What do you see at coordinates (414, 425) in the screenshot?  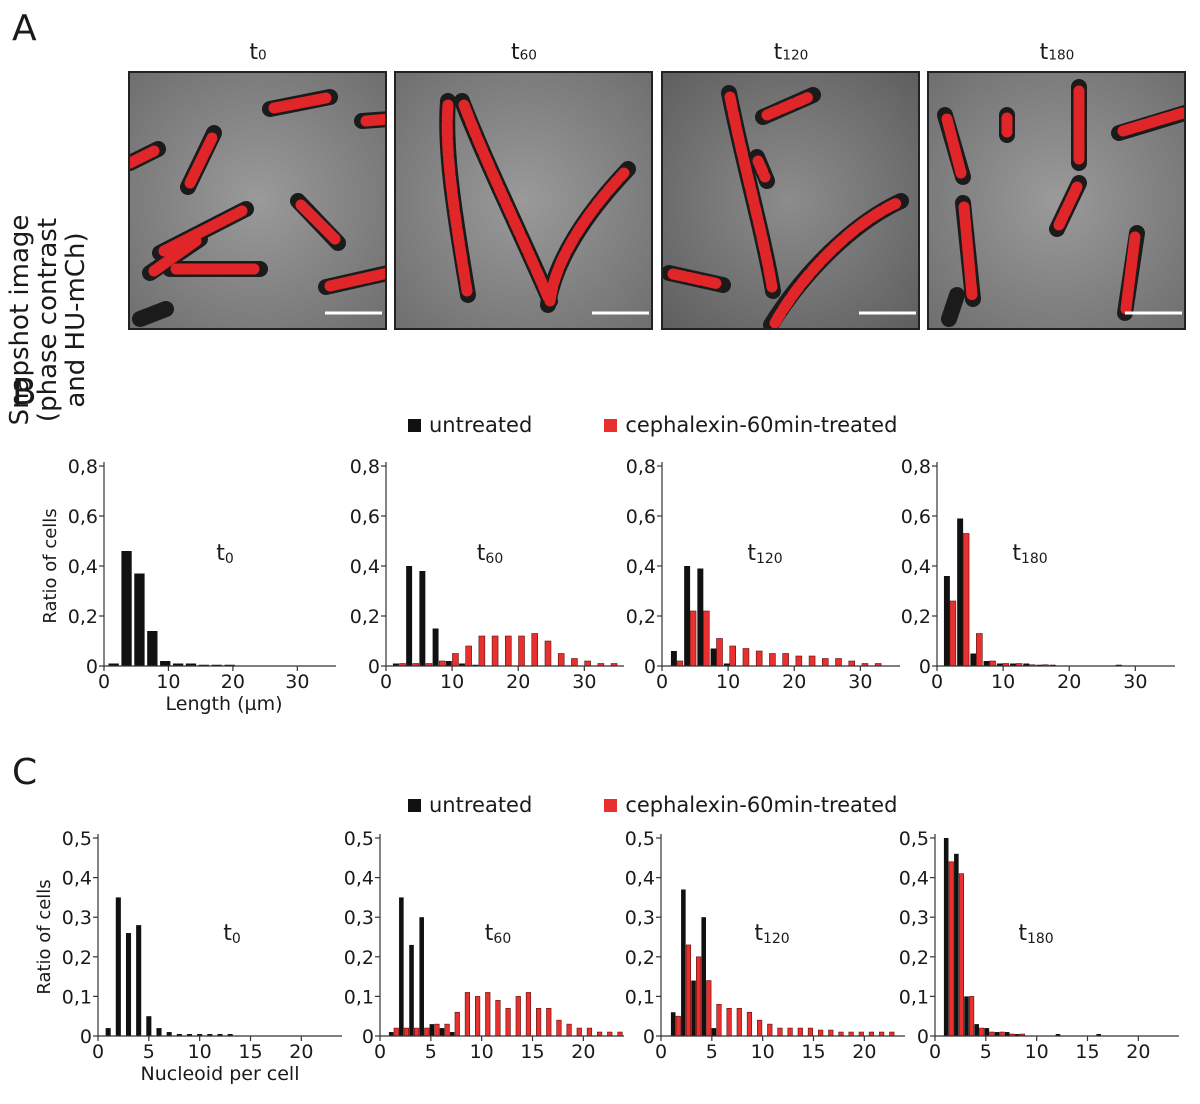 I see `legend-swatch-untreated` at bounding box center [414, 425].